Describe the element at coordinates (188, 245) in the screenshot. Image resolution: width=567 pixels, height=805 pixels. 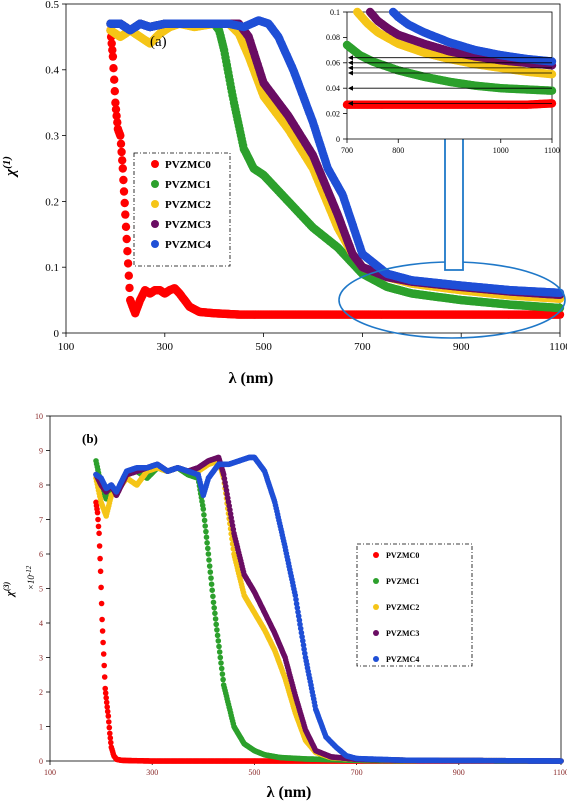
I see `panel-a-legend-label-pvzmc4: PVZMC4` at that location.